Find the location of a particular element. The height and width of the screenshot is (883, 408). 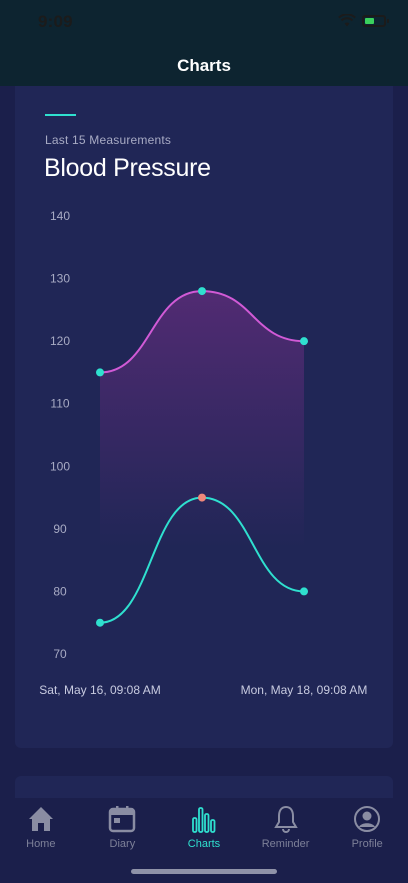

tab-bar: Home Diary Charts is located at coordinates (204, 840).